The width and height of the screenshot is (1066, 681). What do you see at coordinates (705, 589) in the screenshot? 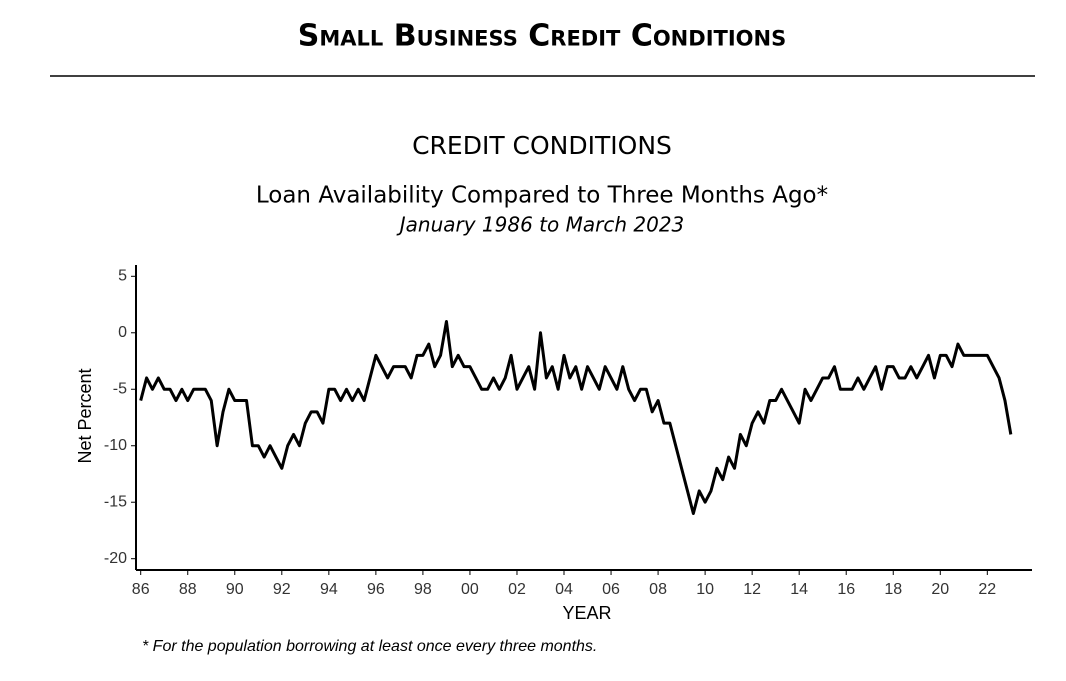
I see `x-tick-label: 10` at bounding box center [705, 589].